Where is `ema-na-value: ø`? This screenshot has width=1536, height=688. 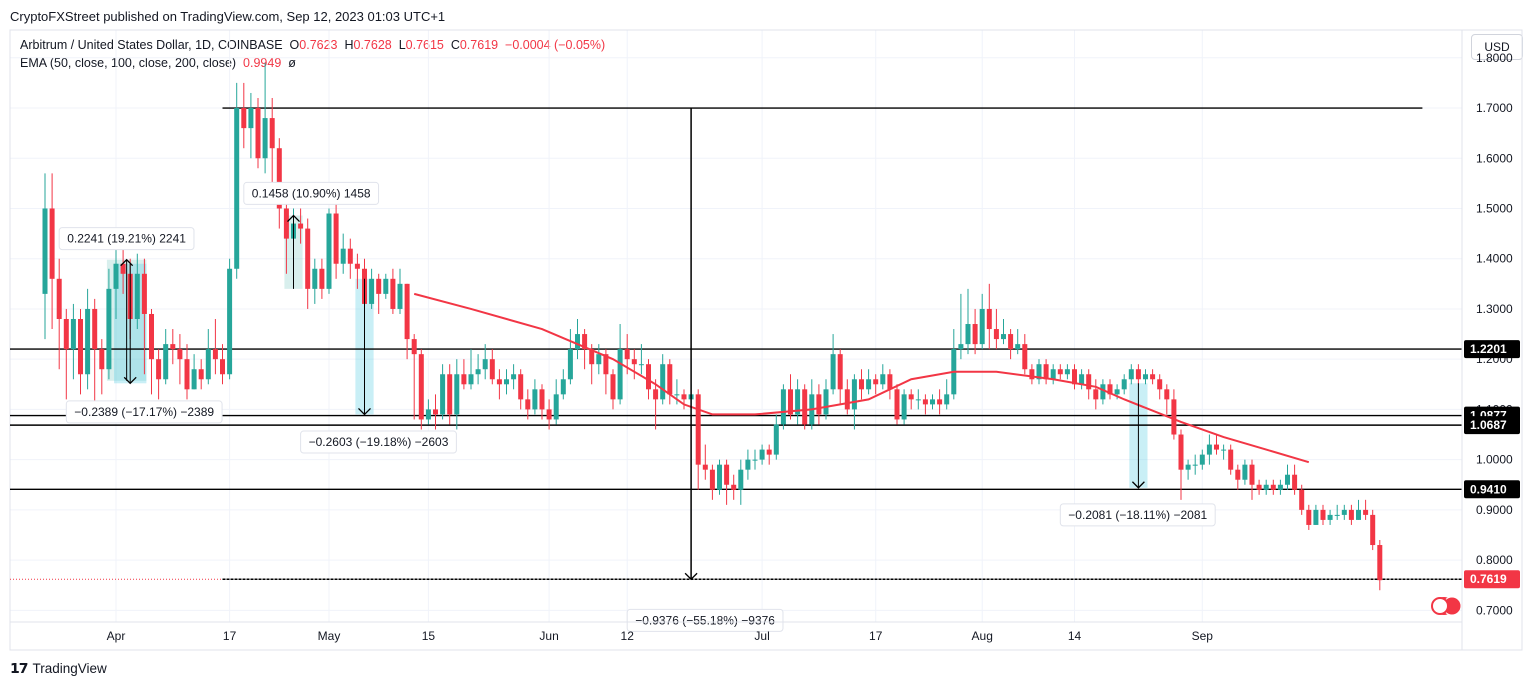
ema-na-value: ø is located at coordinates (292, 63).